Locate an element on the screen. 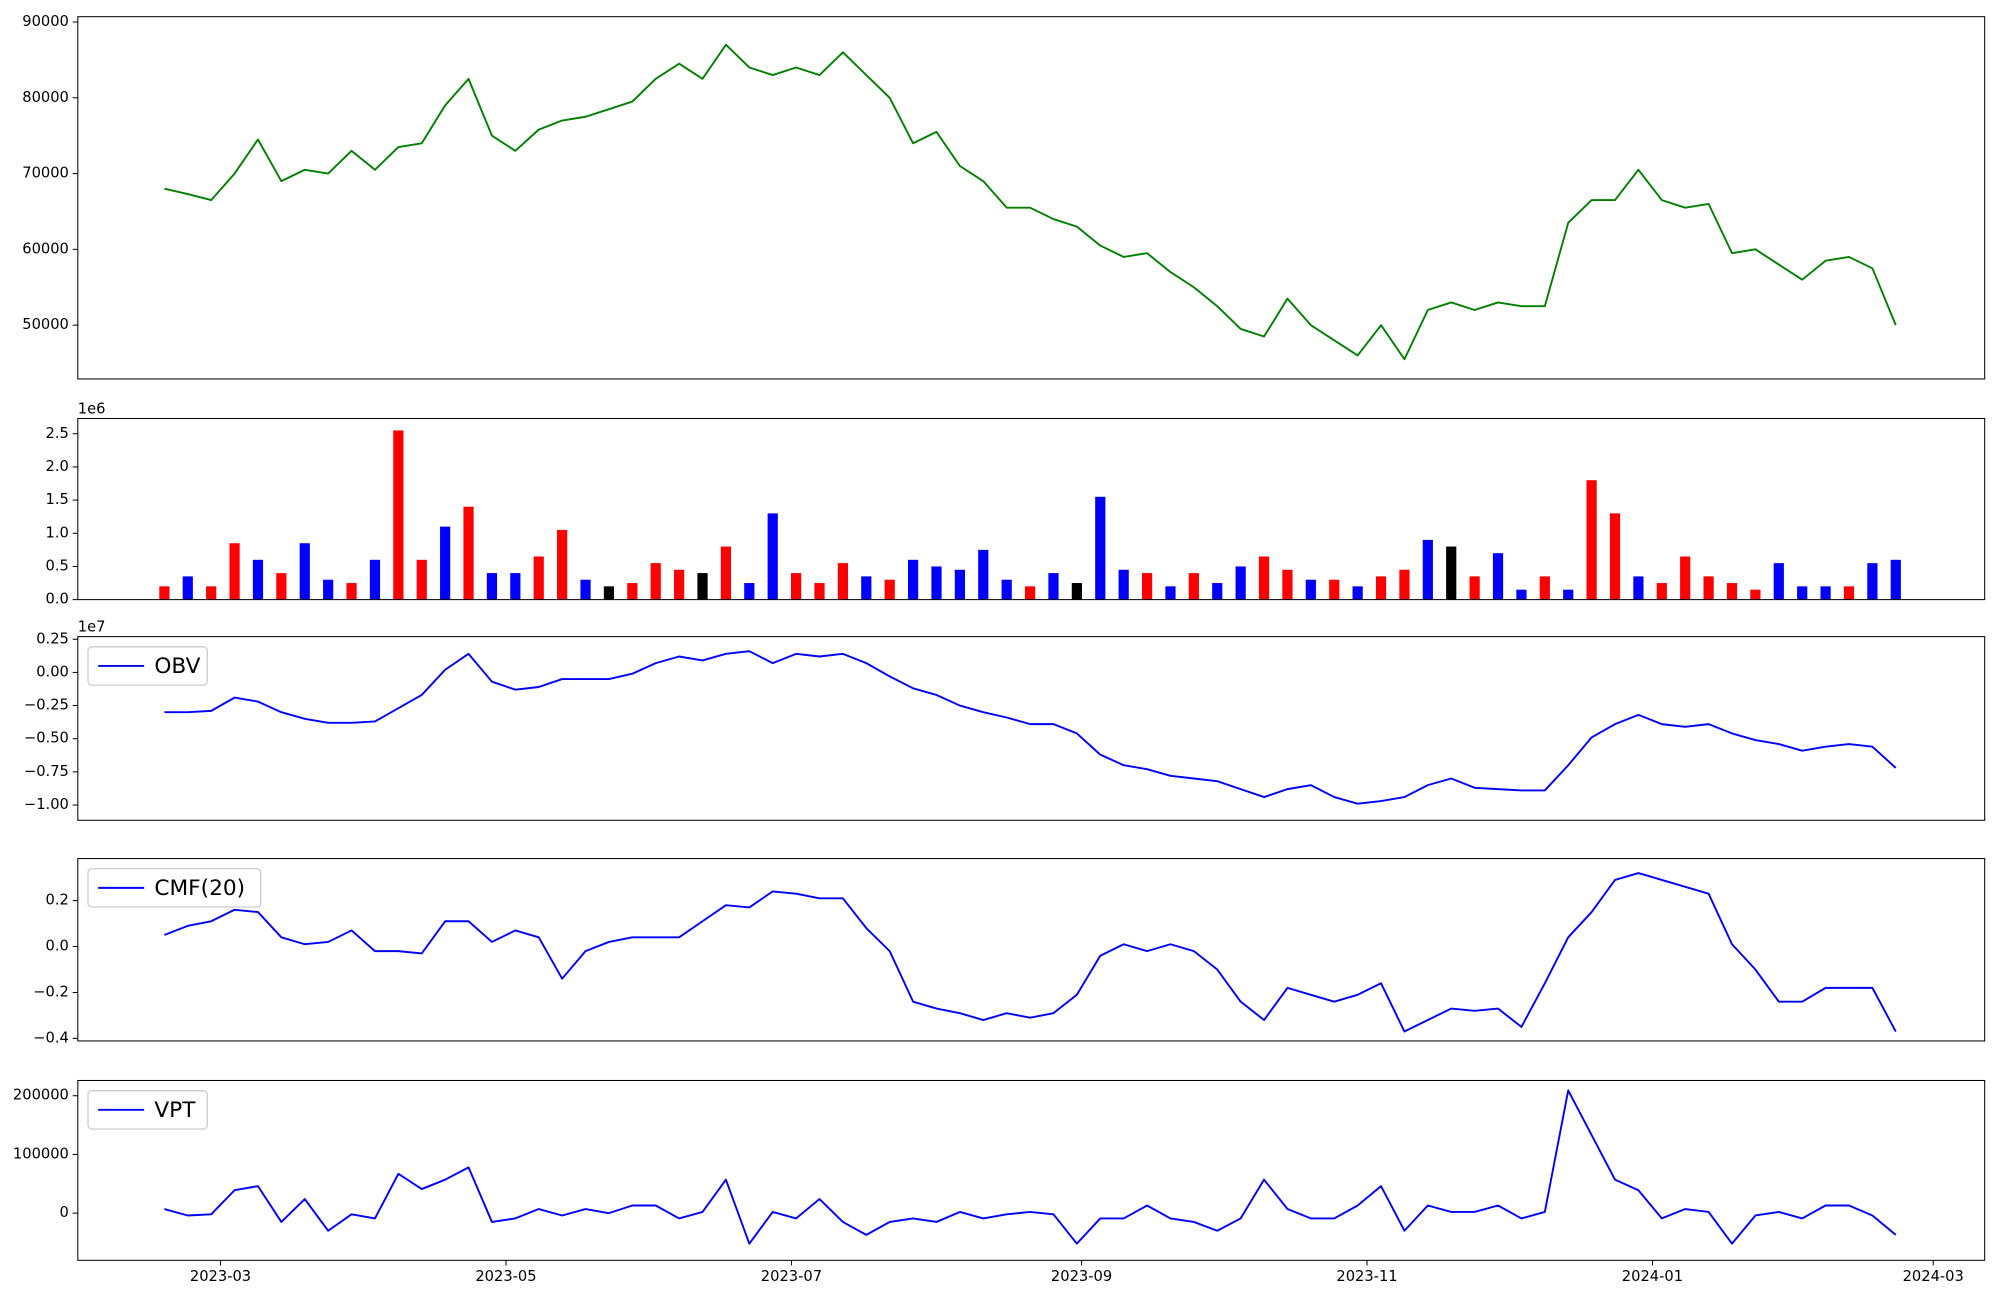 The height and width of the screenshot is (1300, 2000). y-tick-label: −0.2 is located at coordinates (51, 991).